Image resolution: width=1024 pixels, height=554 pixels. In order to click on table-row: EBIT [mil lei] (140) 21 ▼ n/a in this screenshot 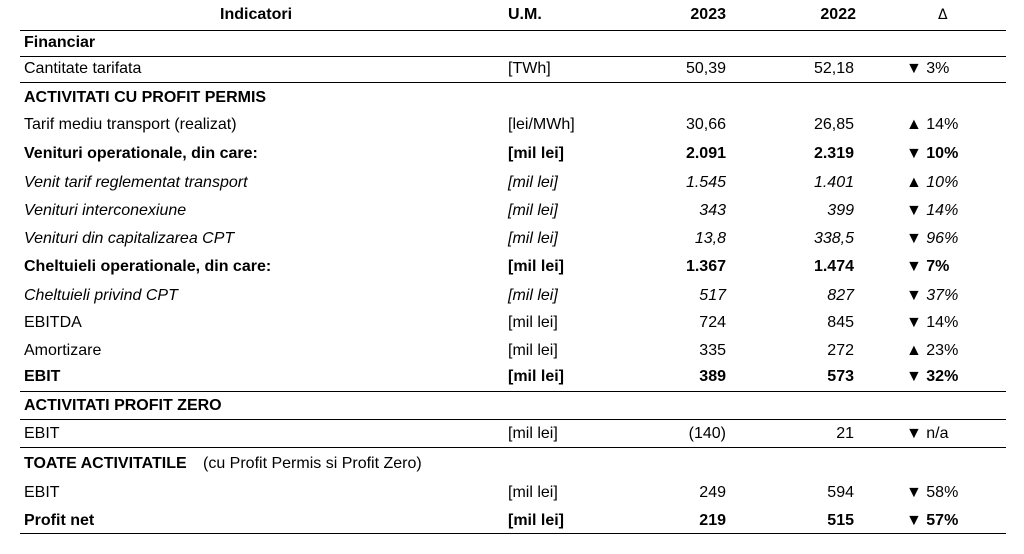, I will do `click(513, 434)`.